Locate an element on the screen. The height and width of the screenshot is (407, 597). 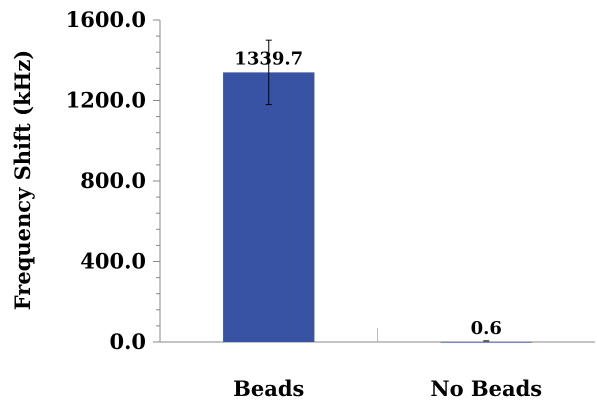
data-label: 1339.7 is located at coordinates (268, 58).